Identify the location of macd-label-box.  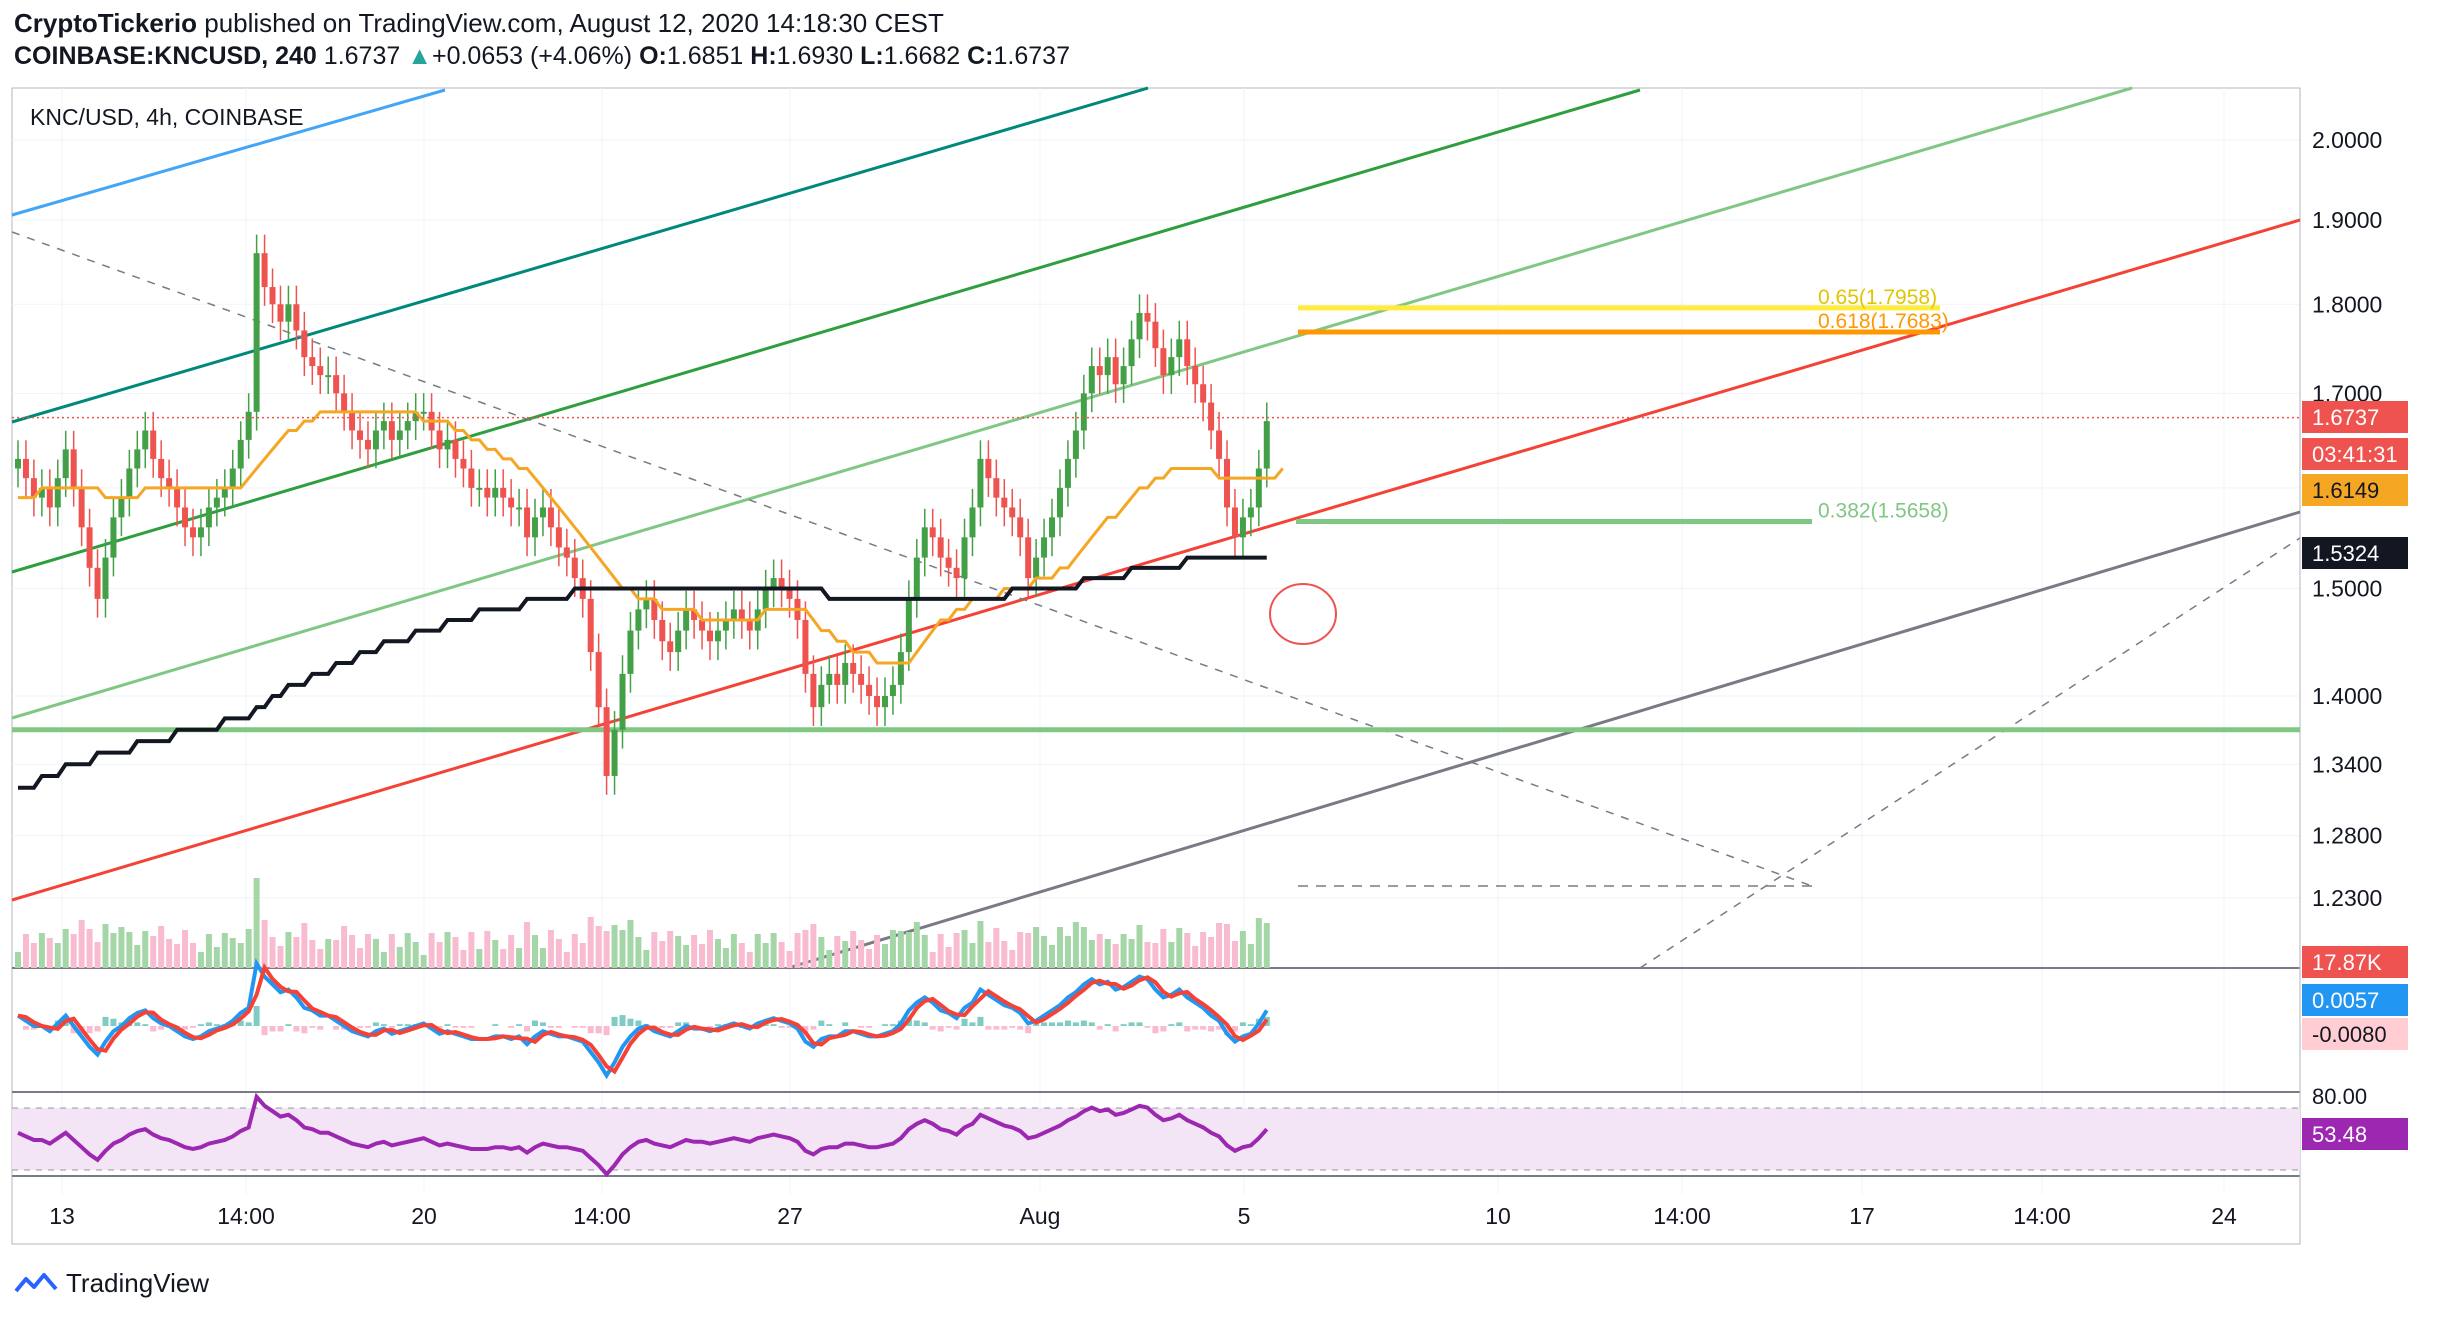
(2355, 1034).